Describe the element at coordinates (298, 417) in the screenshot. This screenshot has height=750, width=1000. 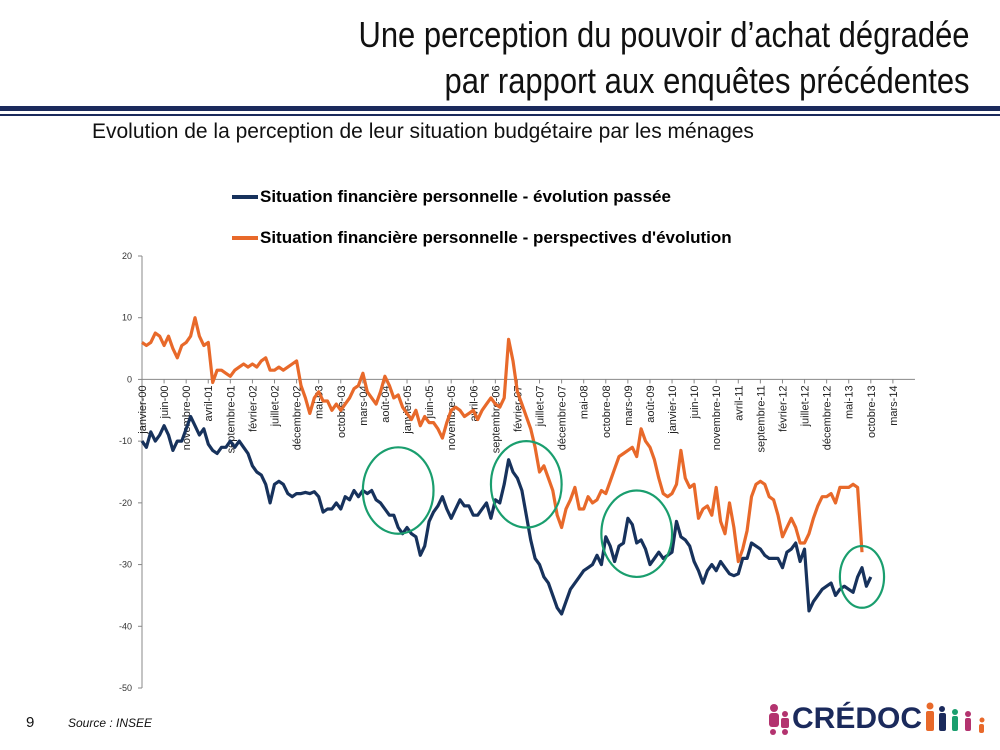
I see `x-tick-label: décembre-02` at that location.